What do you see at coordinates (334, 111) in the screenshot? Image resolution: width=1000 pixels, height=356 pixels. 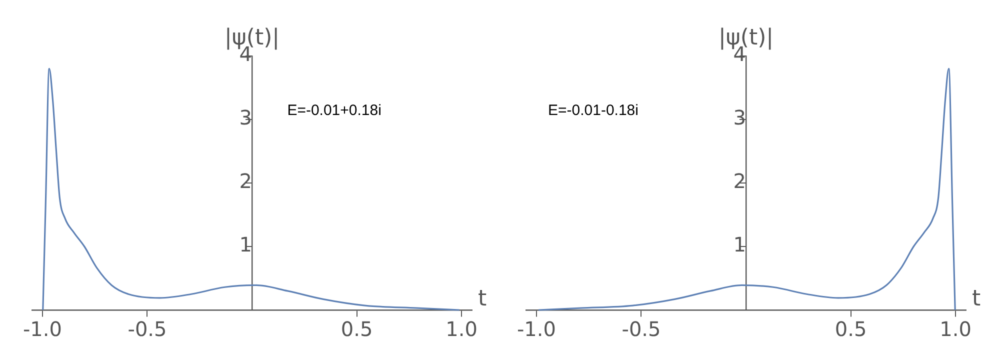 I see `annotation: E=-0.01+0.18i` at bounding box center [334, 111].